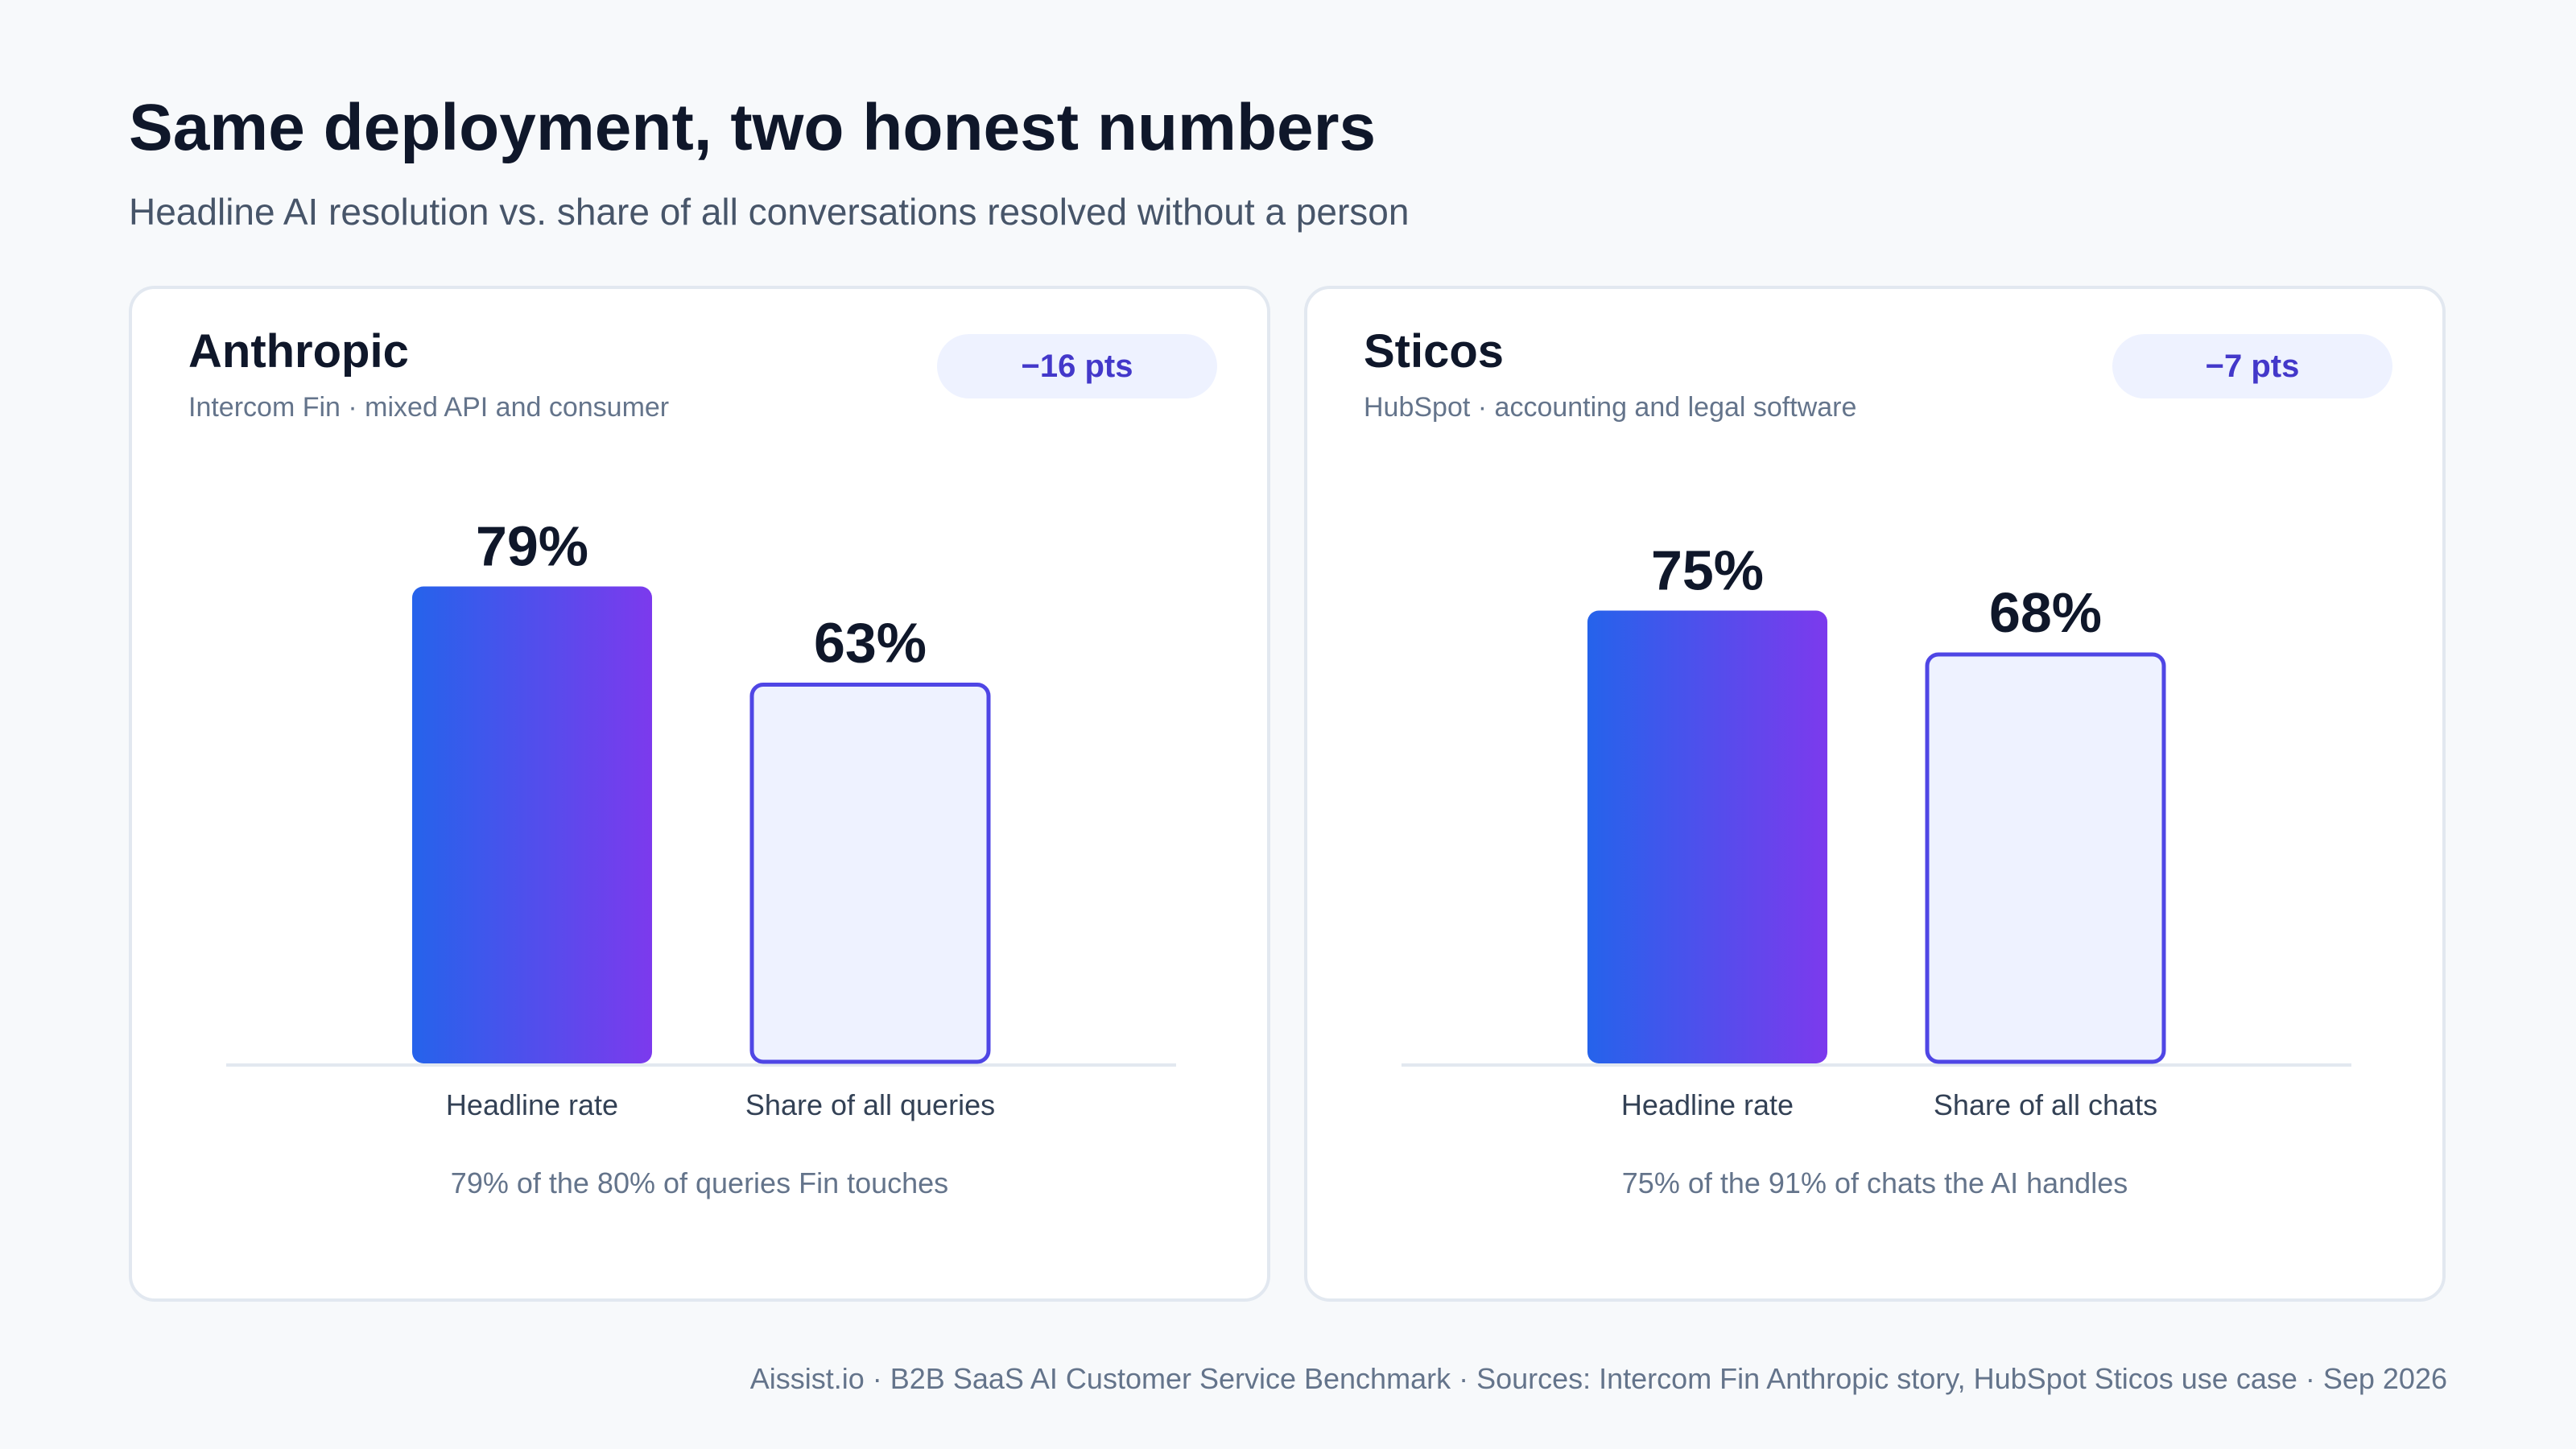 The width and height of the screenshot is (2576, 1449). What do you see at coordinates (2045, 612) in the screenshot?
I see `bar-value-label: 68%` at bounding box center [2045, 612].